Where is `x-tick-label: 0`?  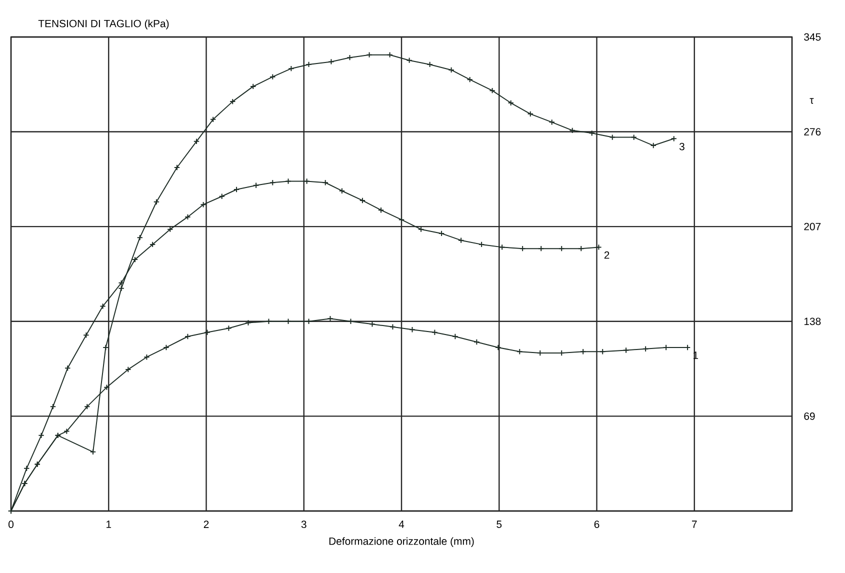 x-tick-label: 0 is located at coordinates (11, 524).